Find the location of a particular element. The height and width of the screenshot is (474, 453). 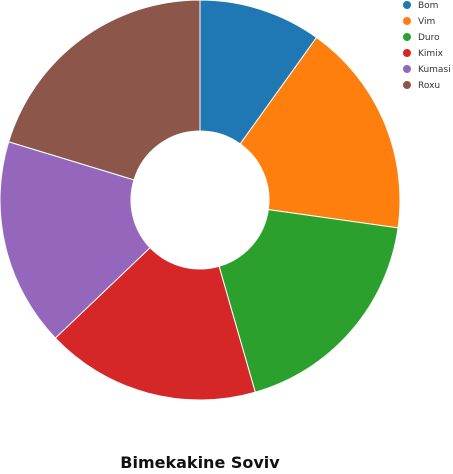

legend-label: Bom is located at coordinates (428, 6).